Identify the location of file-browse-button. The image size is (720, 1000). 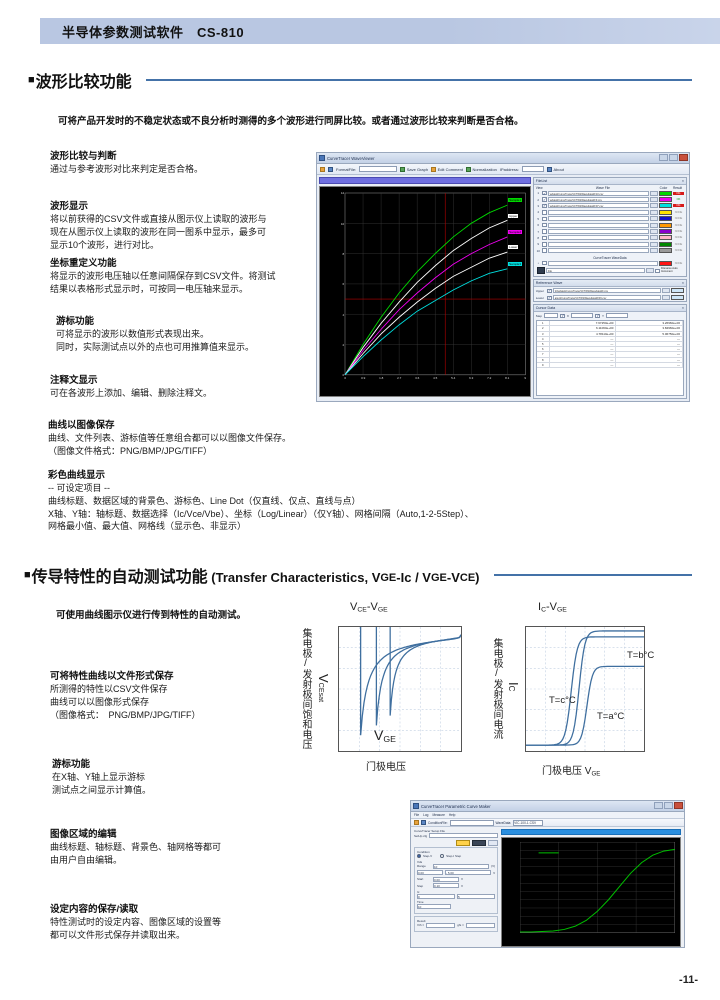
(649, 271).